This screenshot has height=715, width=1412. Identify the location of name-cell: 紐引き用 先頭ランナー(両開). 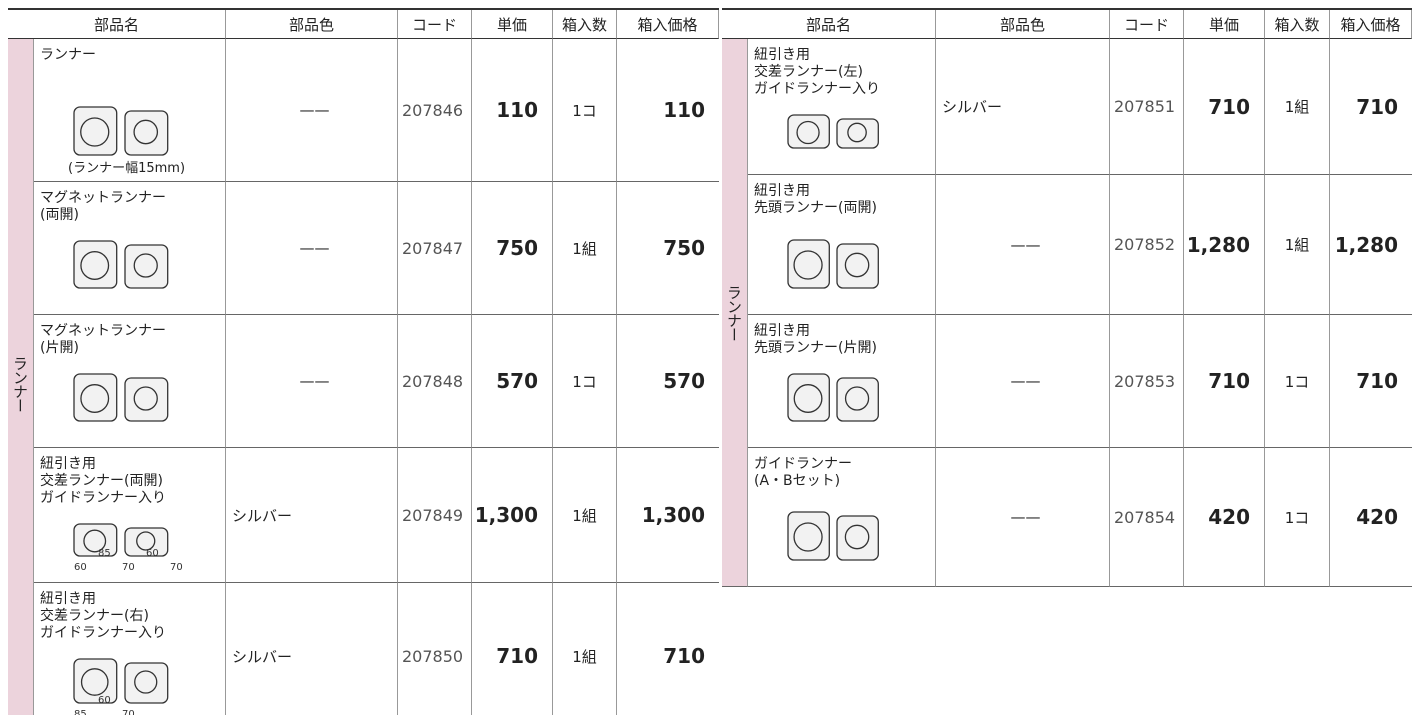
(842, 245).